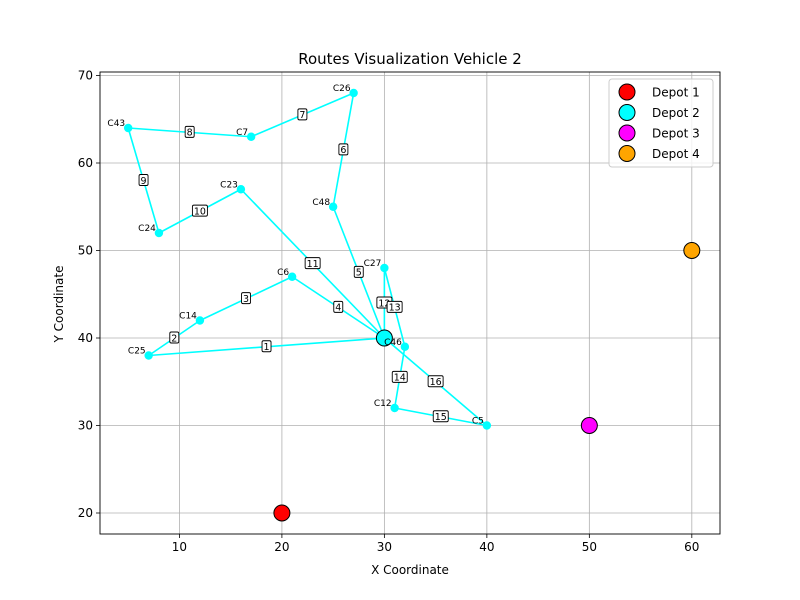  What do you see at coordinates (486, 547) in the screenshot?
I see `x-tick-label: 40` at bounding box center [486, 547].